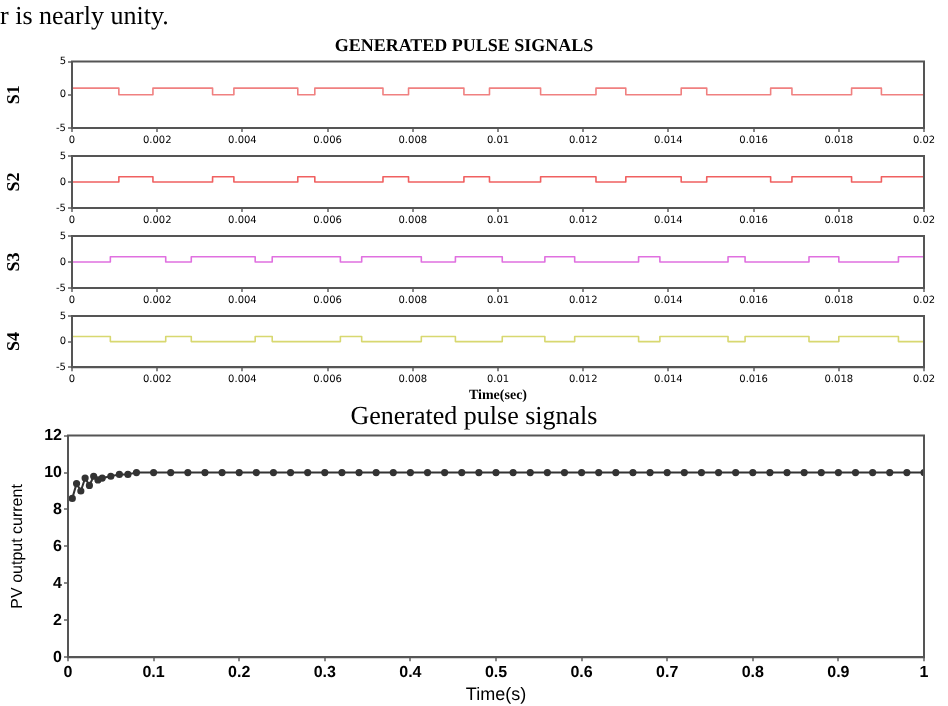 The height and width of the screenshot is (706, 948). I want to click on y-axis-title: S4, so click(13, 341).